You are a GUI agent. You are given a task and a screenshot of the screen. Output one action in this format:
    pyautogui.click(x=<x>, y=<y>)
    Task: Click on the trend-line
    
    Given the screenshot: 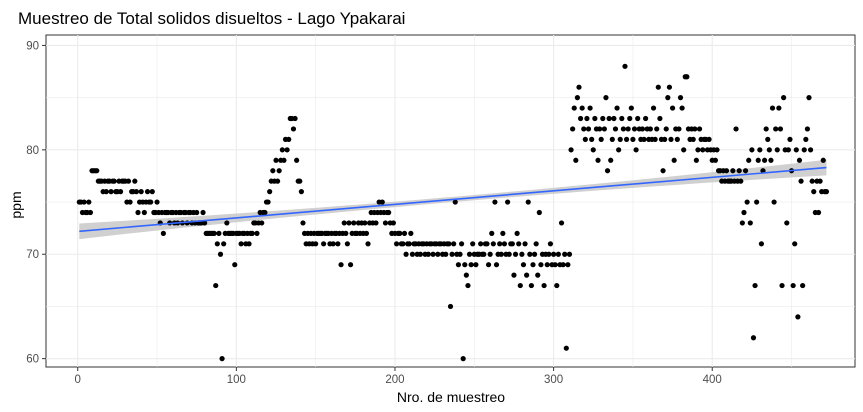 What is the action you would take?
    pyautogui.click(x=453, y=199)
    